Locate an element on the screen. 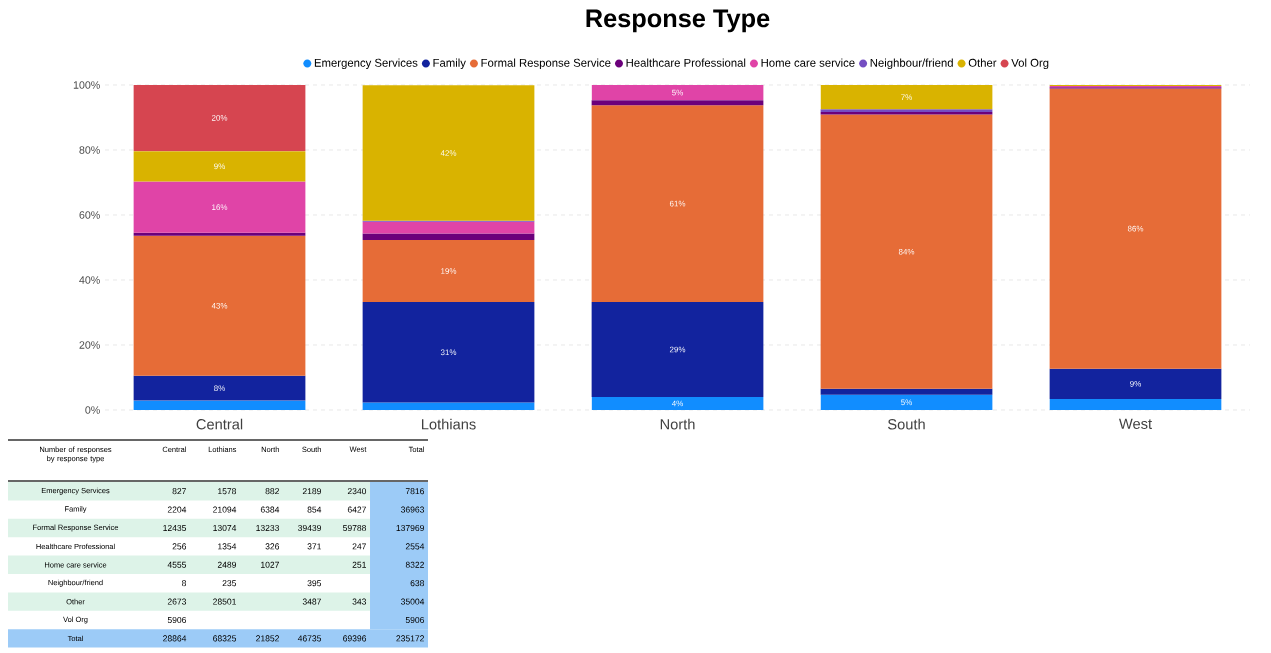 The width and height of the screenshot is (1271, 653). text: 8322 is located at coordinates (414, 564).